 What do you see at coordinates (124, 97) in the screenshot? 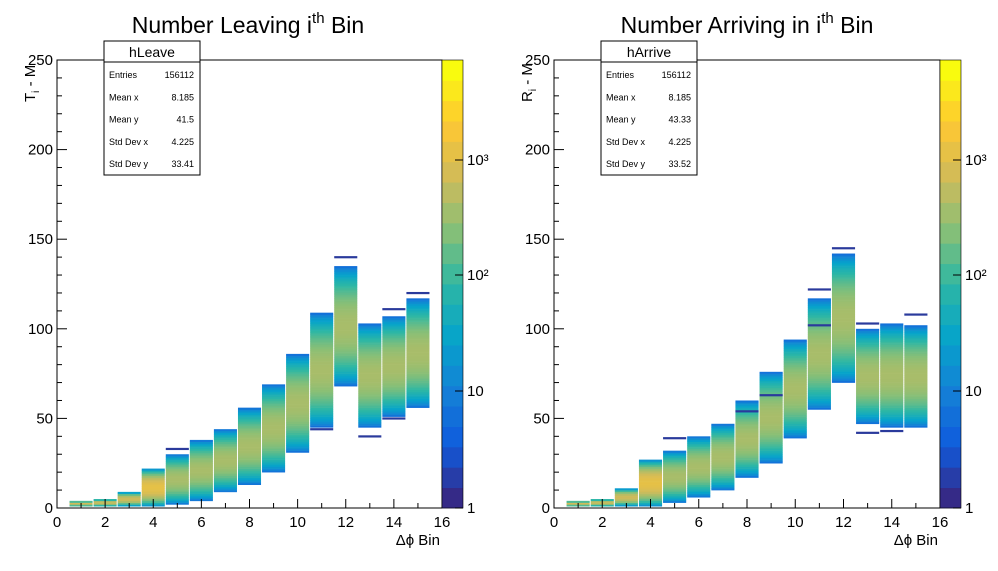
I see `stats-label: Mean x` at bounding box center [124, 97].